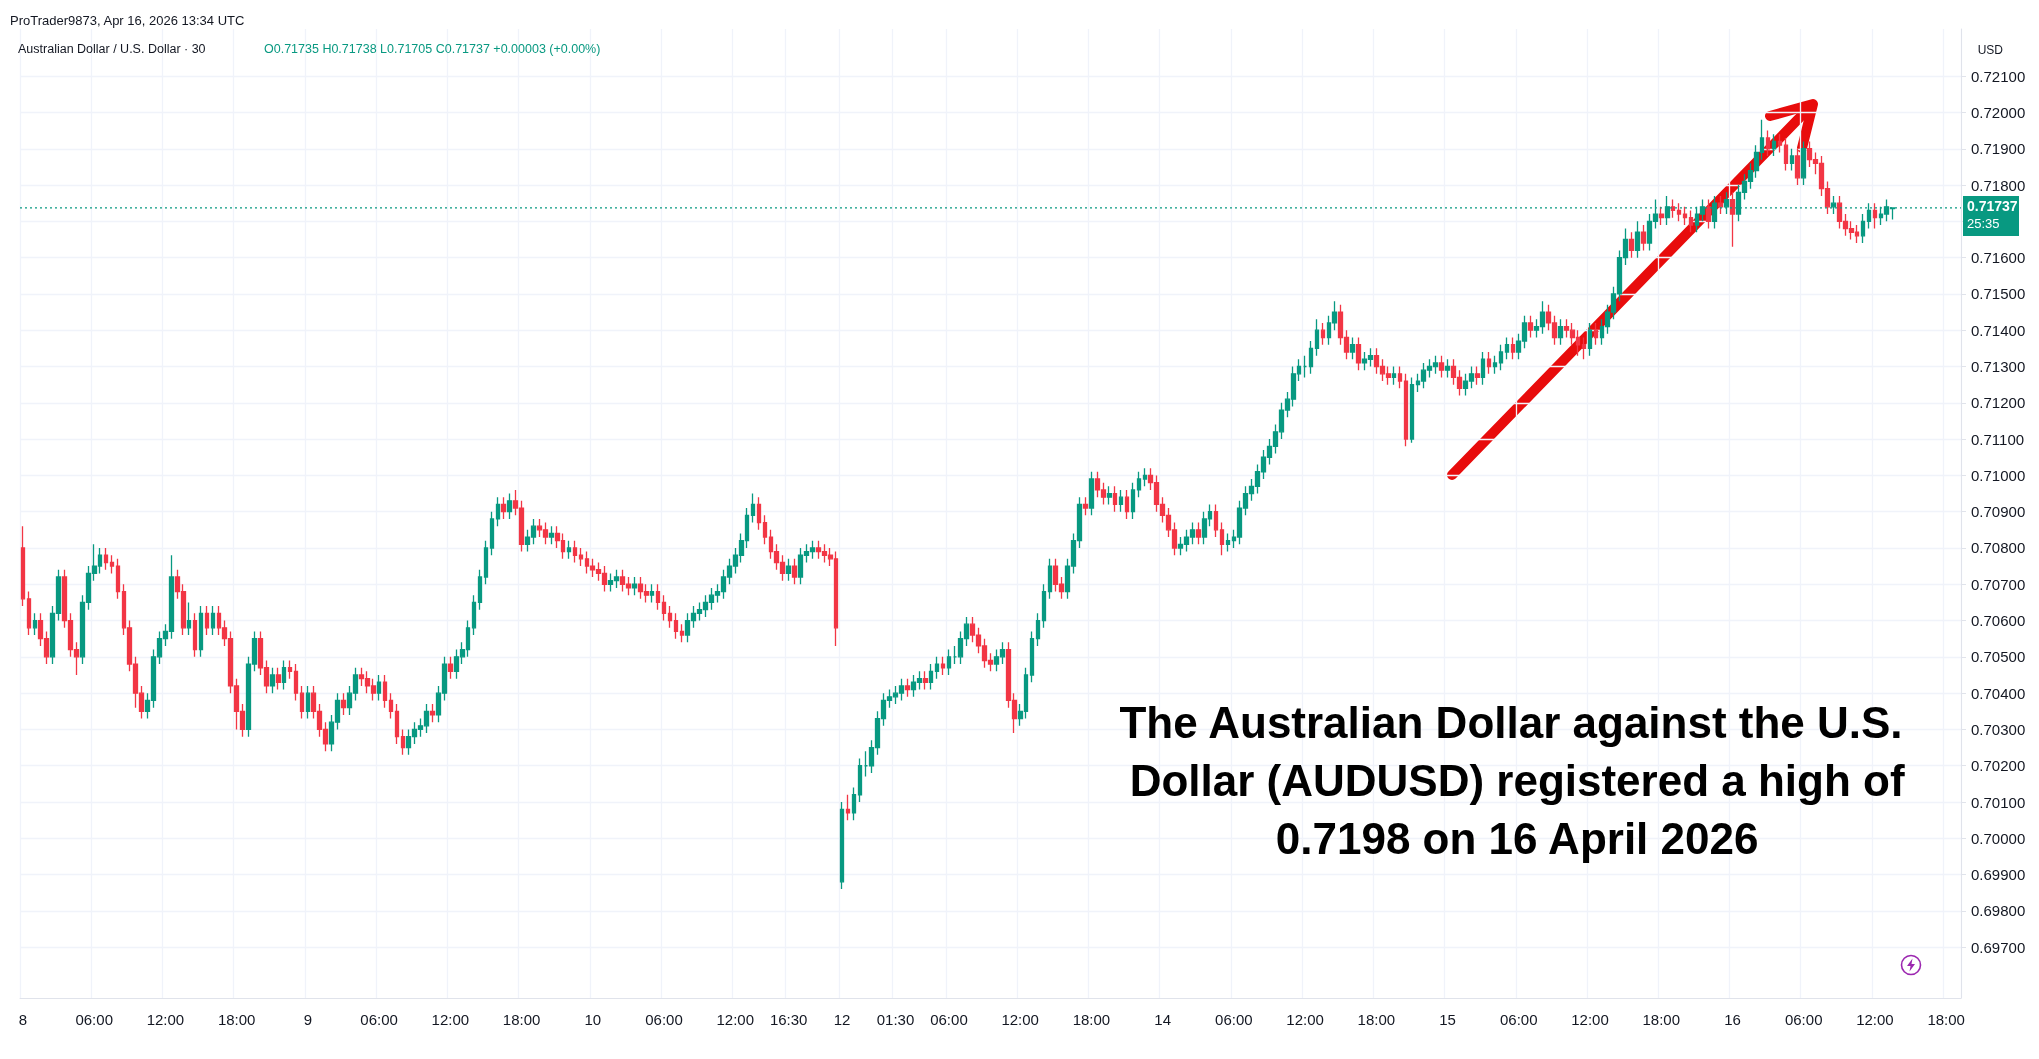  What do you see at coordinates (1998, 76) in the screenshot?
I see `y-tick-label: 0.72100` at bounding box center [1998, 76].